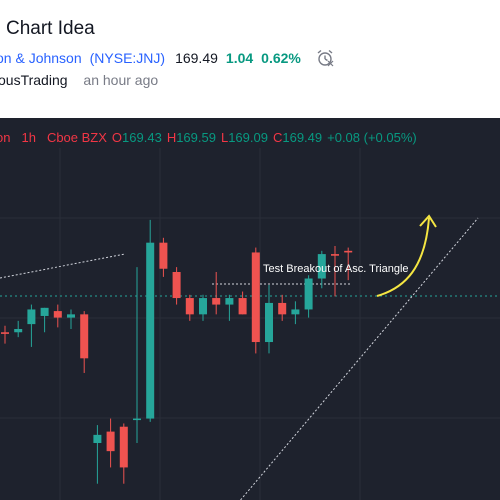 Image resolution: width=500 pixels, height=500 pixels. I want to click on arrow-head-icon, so click(428, 221).